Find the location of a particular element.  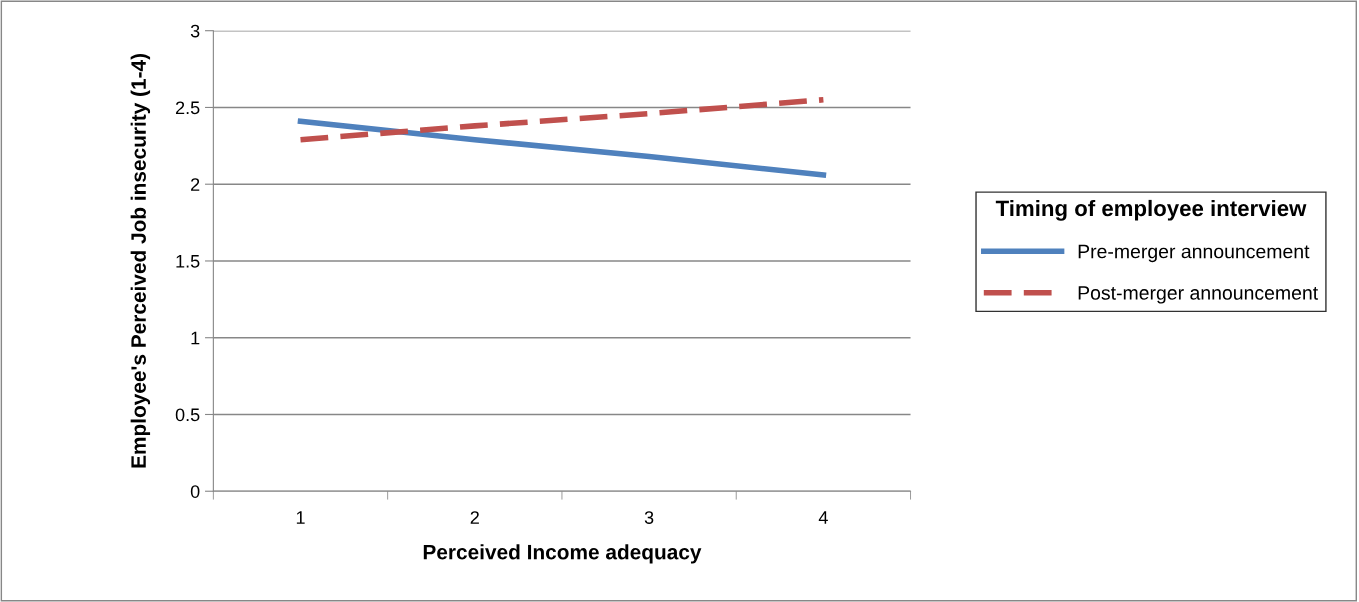

legend-label: Pre-merger announcement is located at coordinates (1194, 253).